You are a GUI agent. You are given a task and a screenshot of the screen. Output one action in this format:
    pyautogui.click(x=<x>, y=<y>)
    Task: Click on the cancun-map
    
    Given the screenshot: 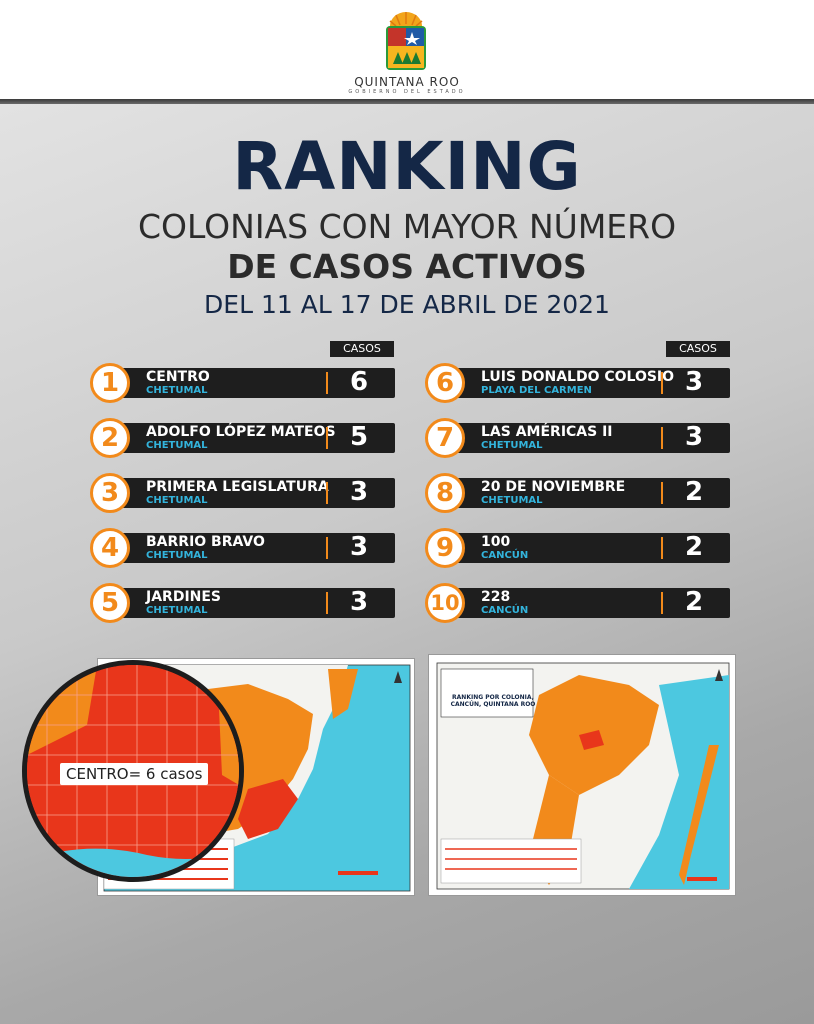 What is the action you would take?
    pyautogui.click(x=582, y=775)
    